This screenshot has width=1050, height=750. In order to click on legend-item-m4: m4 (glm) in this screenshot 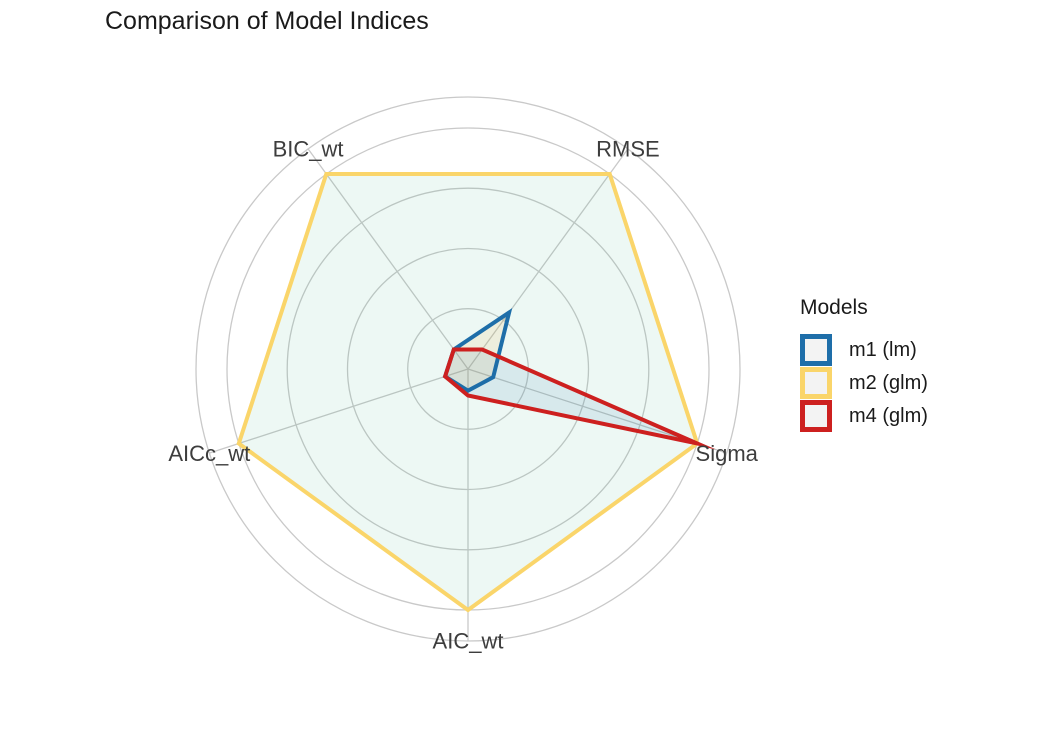, I will do `click(864, 416)`.